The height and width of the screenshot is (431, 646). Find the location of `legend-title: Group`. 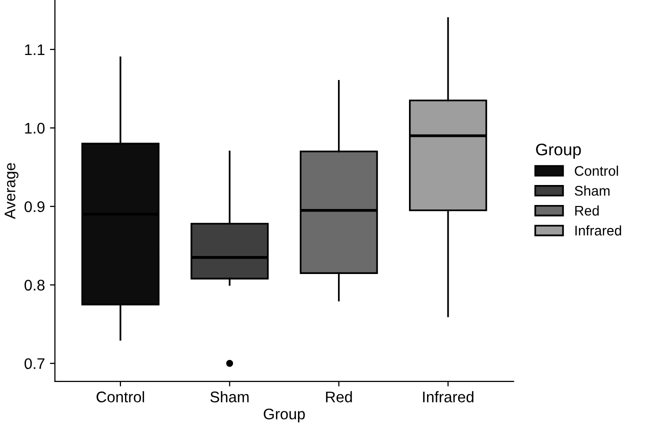

legend-title: Group is located at coordinates (558, 151).